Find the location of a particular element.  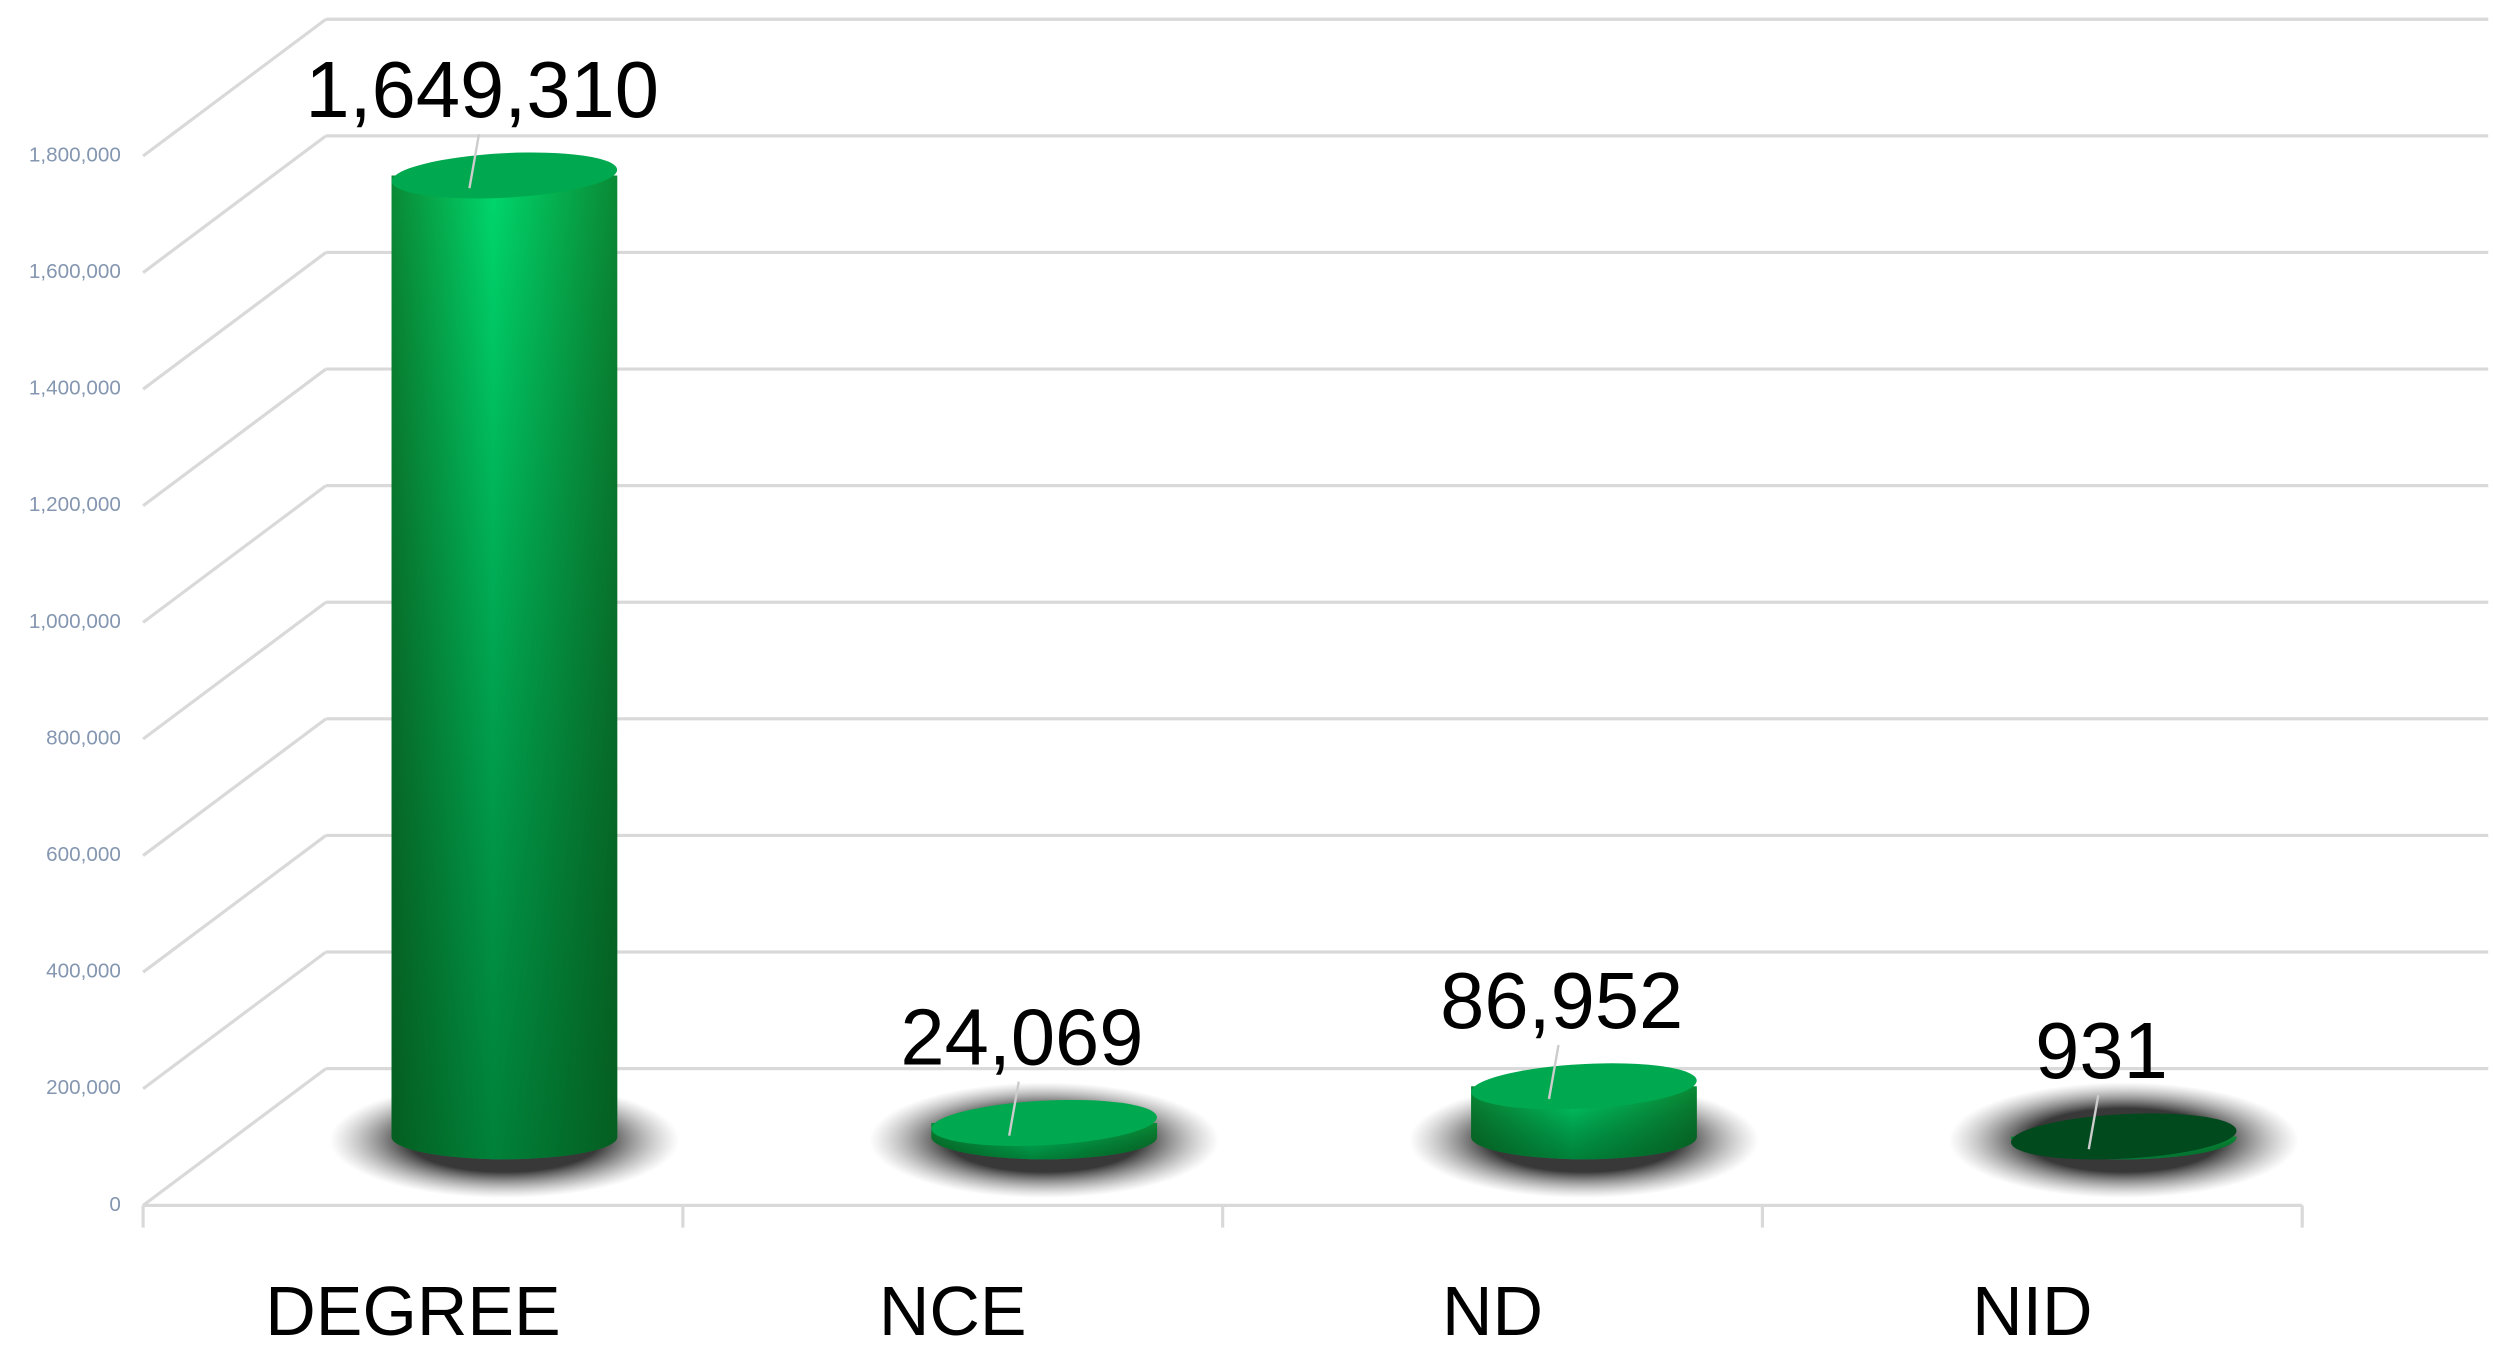

value-label: 931 is located at coordinates (2101, 1050).